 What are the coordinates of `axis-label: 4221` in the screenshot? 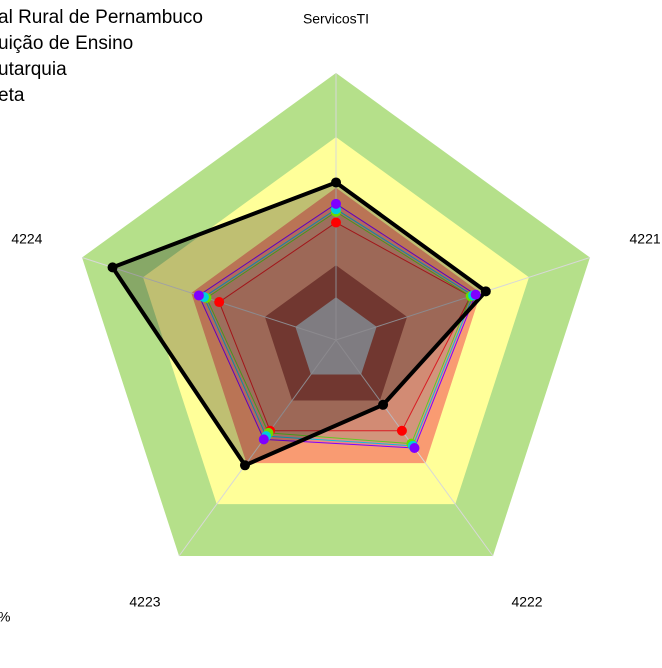 It's located at (645, 238).